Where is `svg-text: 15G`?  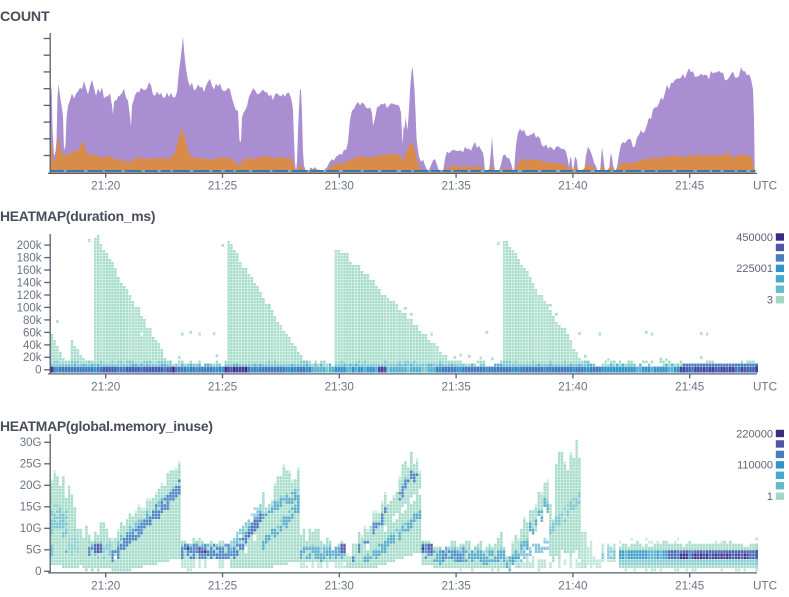
svg-text: 15G is located at coordinates (31, 508).